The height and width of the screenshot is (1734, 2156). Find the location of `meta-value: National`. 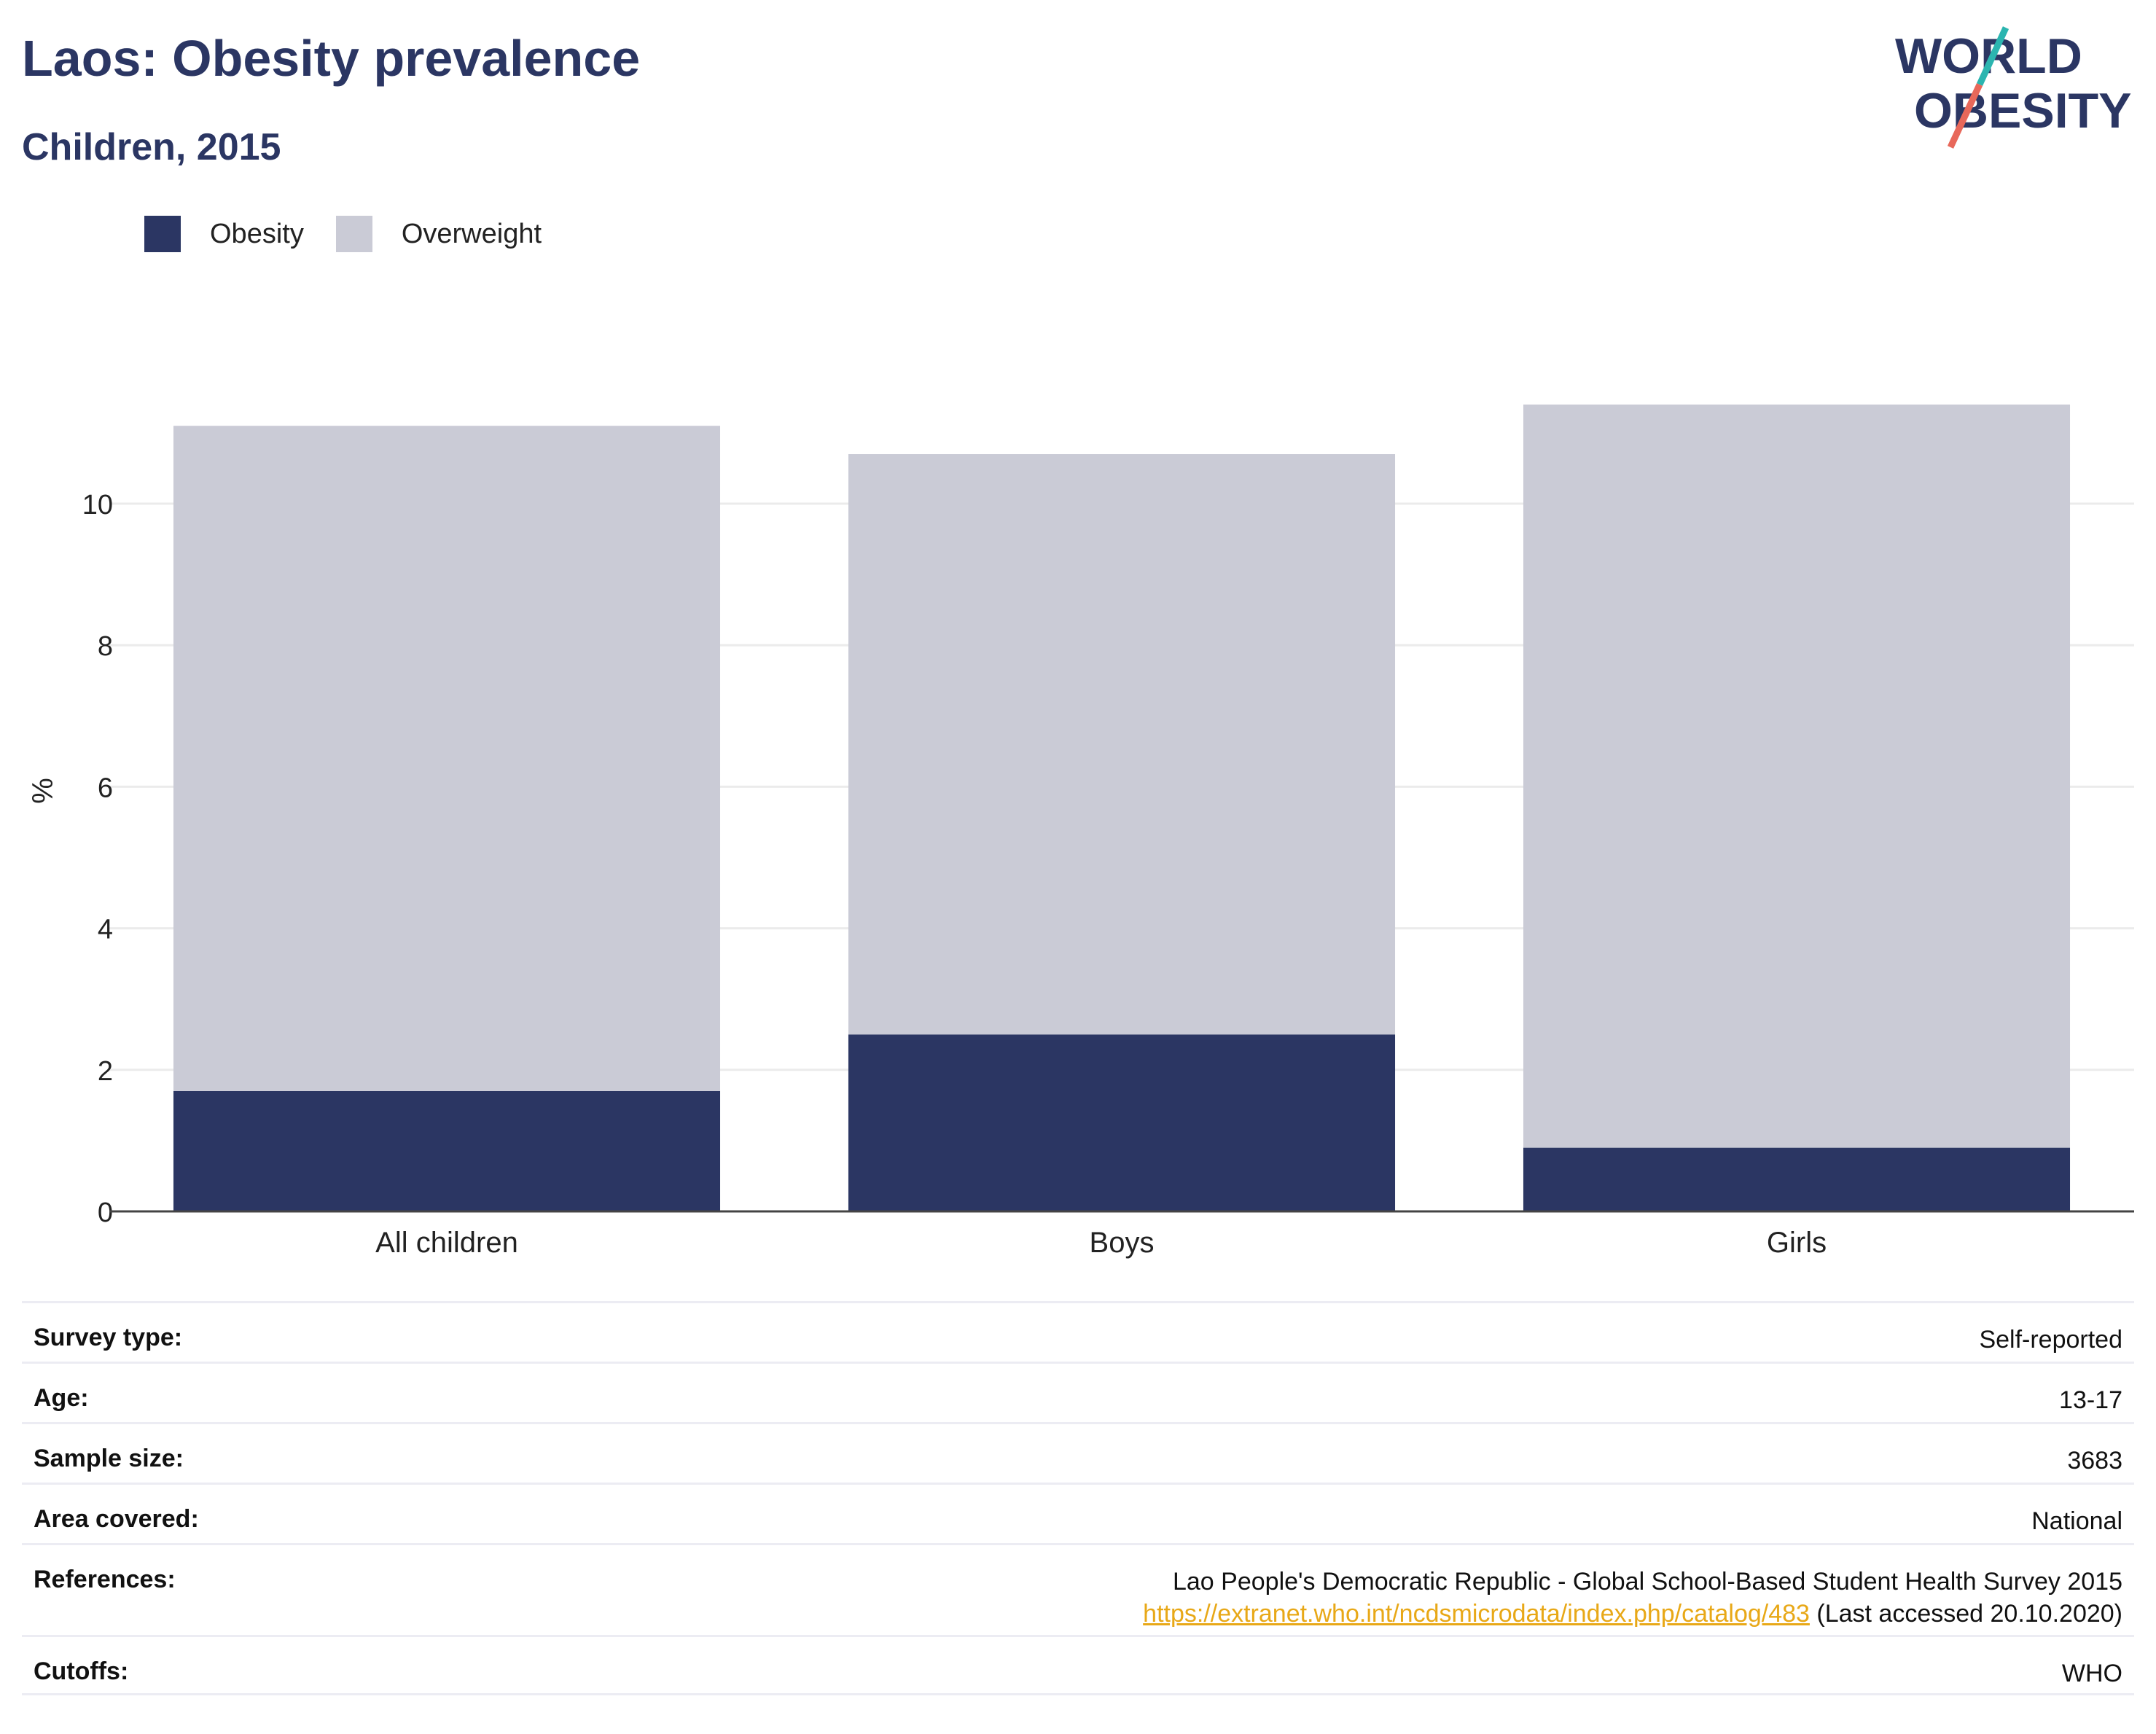

meta-value: National is located at coordinates (2077, 1521).